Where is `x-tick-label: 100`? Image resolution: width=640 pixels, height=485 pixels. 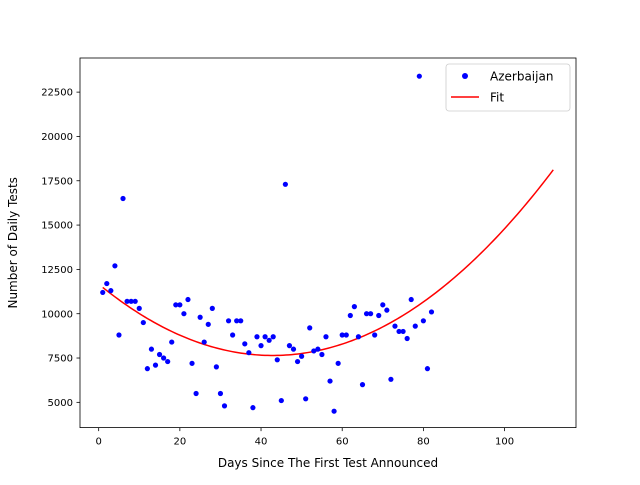 x-tick-label: 100 is located at coordinates (504, 442).